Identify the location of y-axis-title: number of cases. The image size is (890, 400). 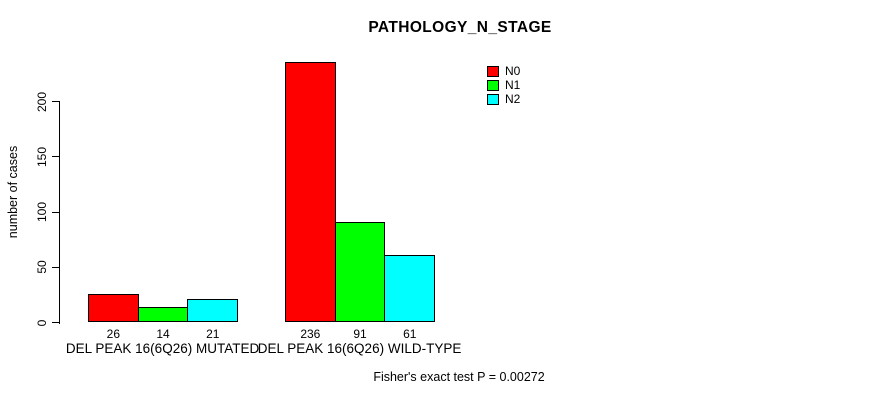
(13, 192).